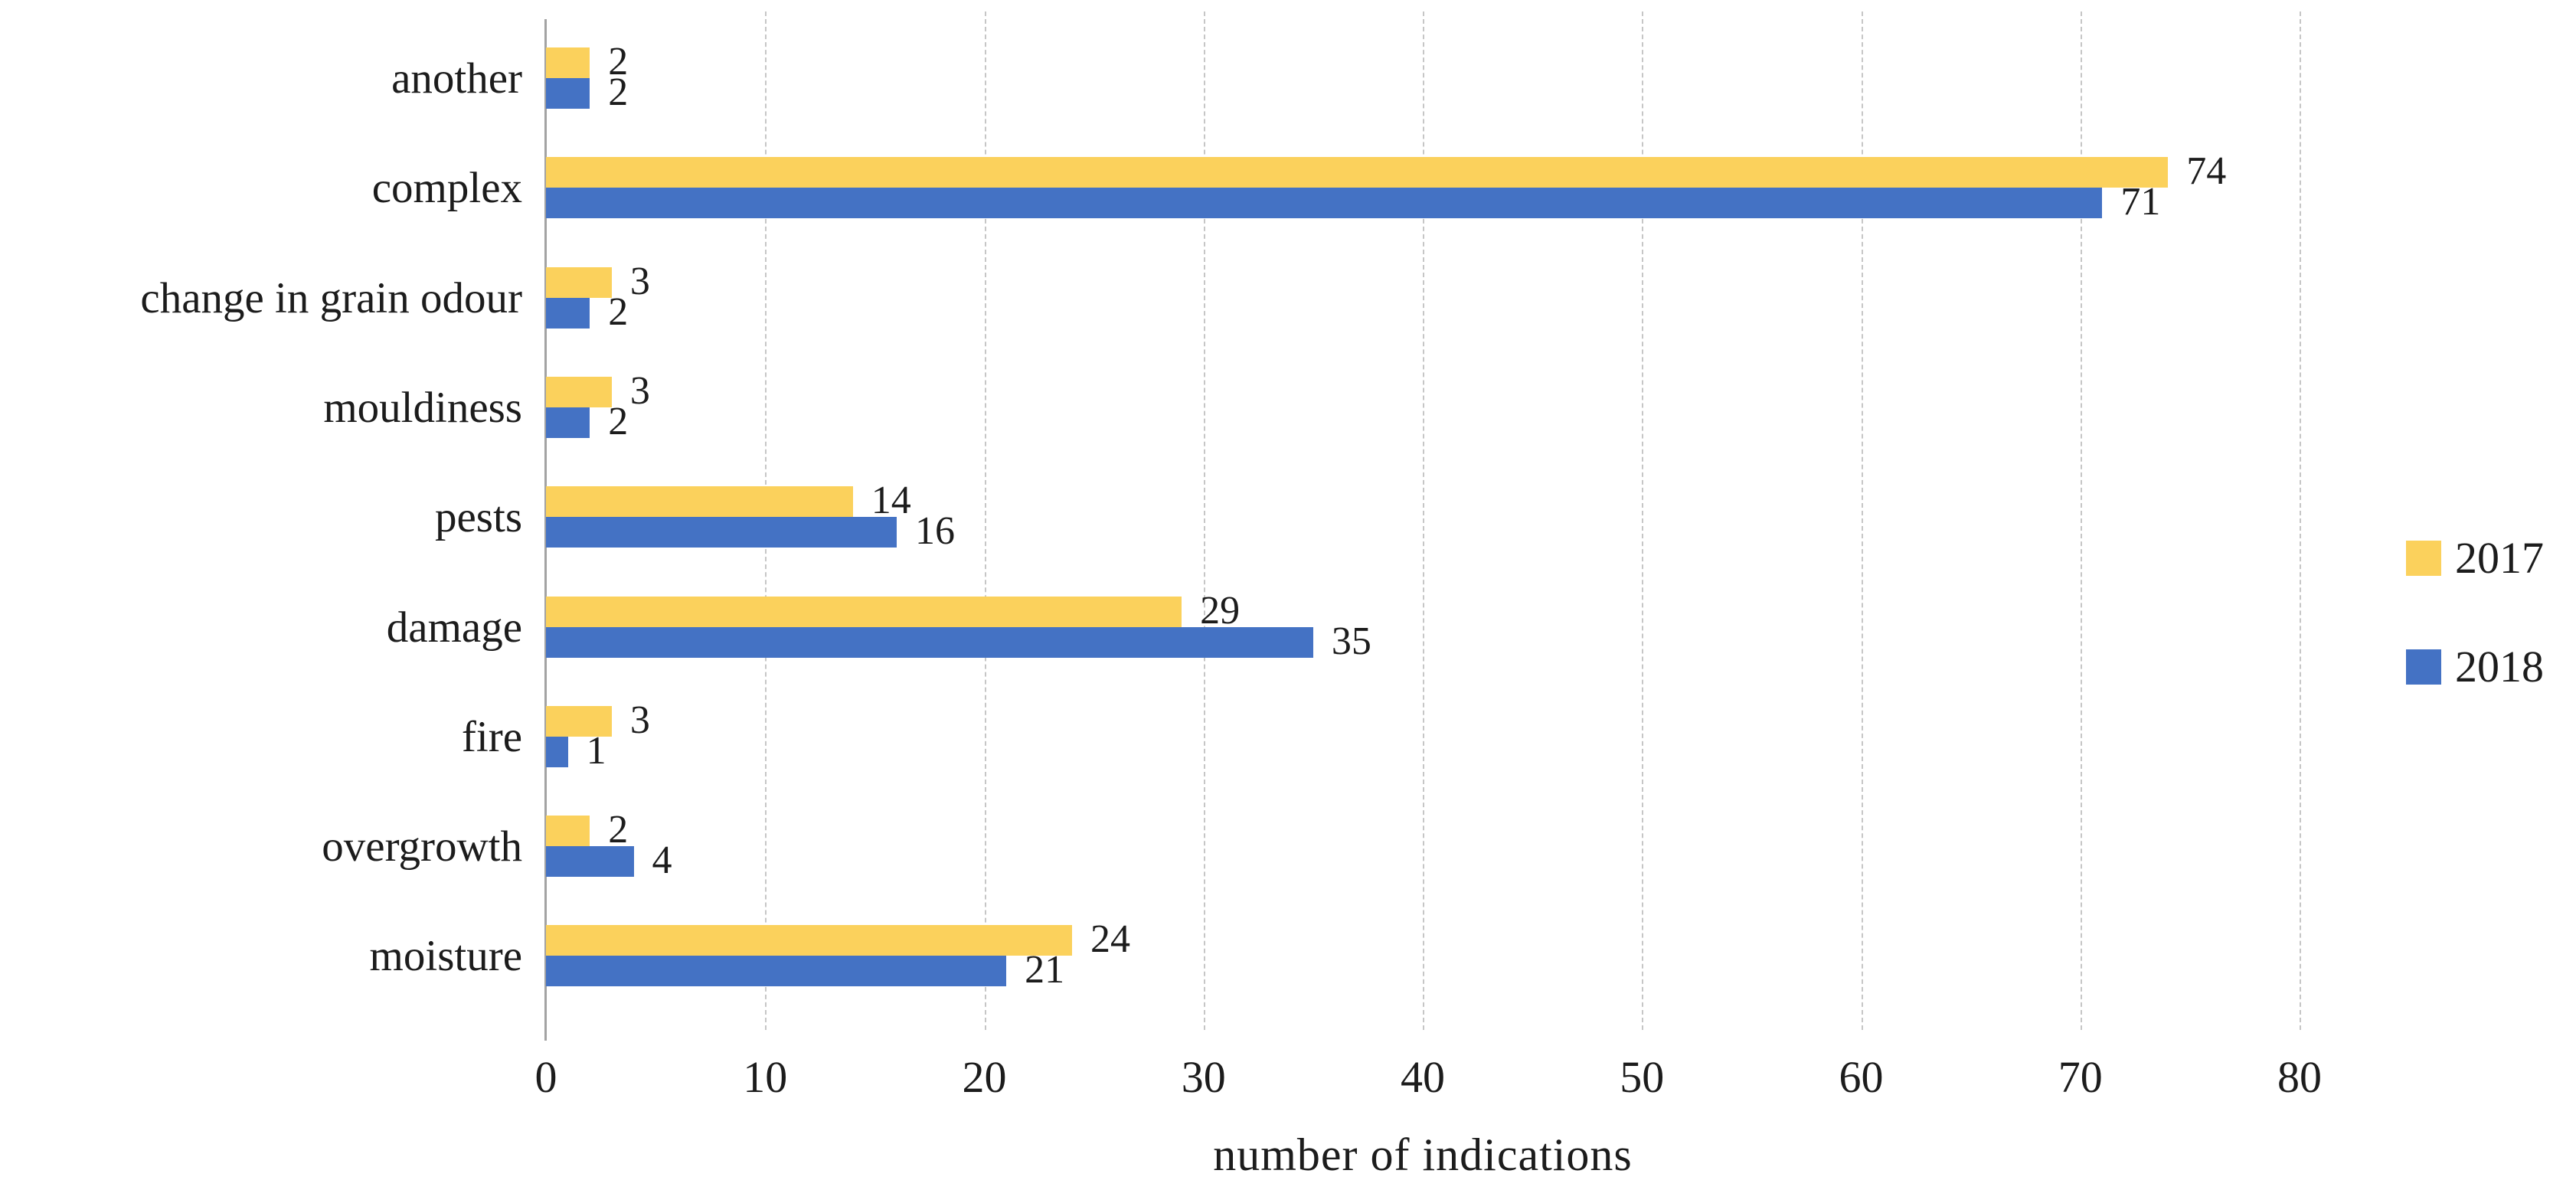  Describe the element at coordinates (1351, 641) in the screenshot. I see `value-label-2018: 35` at that location.